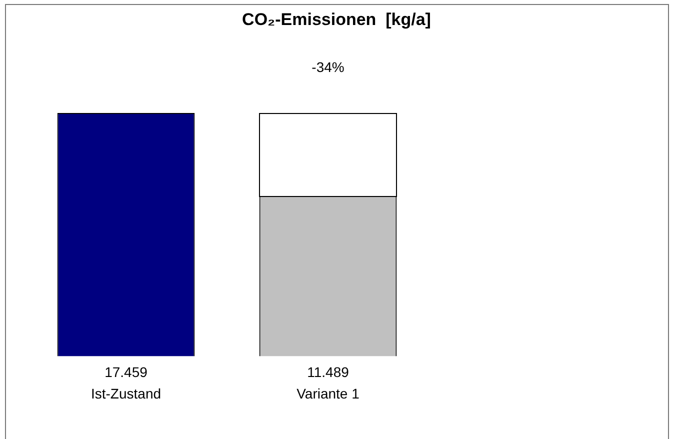 This screenshot has width=673, height=439. What do you see at coordinates (328, 393) in the screenshot?
I see `x-tick-label: Variante 1` at bounding box center [328, 393].